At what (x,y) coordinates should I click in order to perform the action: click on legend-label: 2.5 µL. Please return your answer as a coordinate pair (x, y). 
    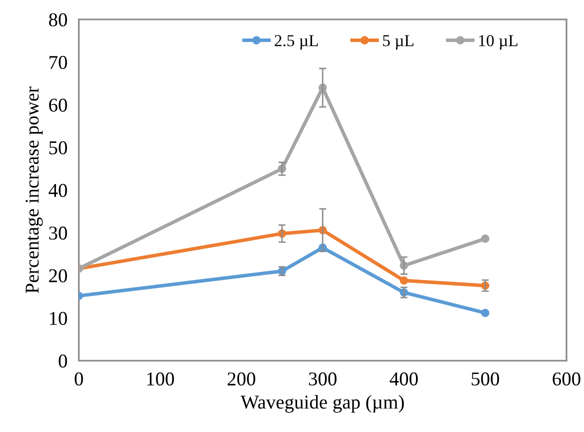
    Looking at the image, I should click on (296, 42).